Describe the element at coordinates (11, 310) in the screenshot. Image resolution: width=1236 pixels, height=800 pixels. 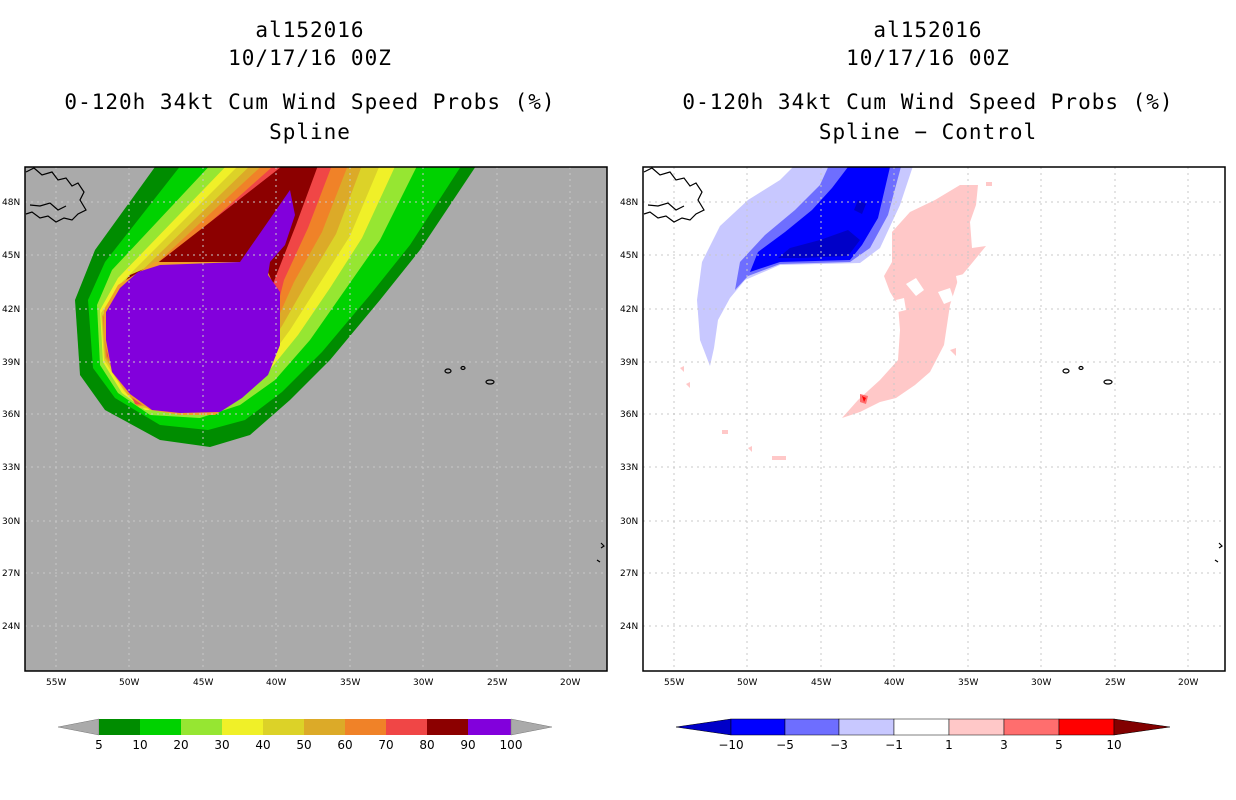
I see `left-lat-label: 42N` at that location.